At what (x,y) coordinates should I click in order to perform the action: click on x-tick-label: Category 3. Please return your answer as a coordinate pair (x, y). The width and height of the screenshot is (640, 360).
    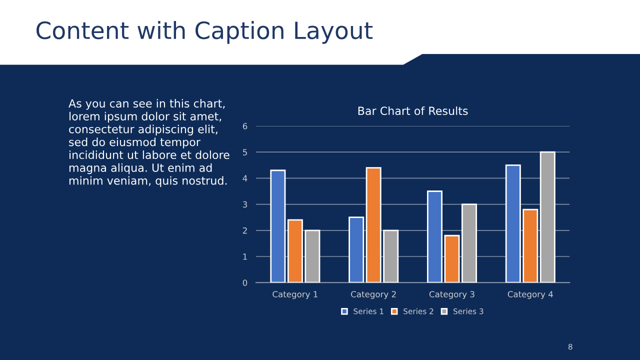
    Looking at the image, I should click on (451, 295).